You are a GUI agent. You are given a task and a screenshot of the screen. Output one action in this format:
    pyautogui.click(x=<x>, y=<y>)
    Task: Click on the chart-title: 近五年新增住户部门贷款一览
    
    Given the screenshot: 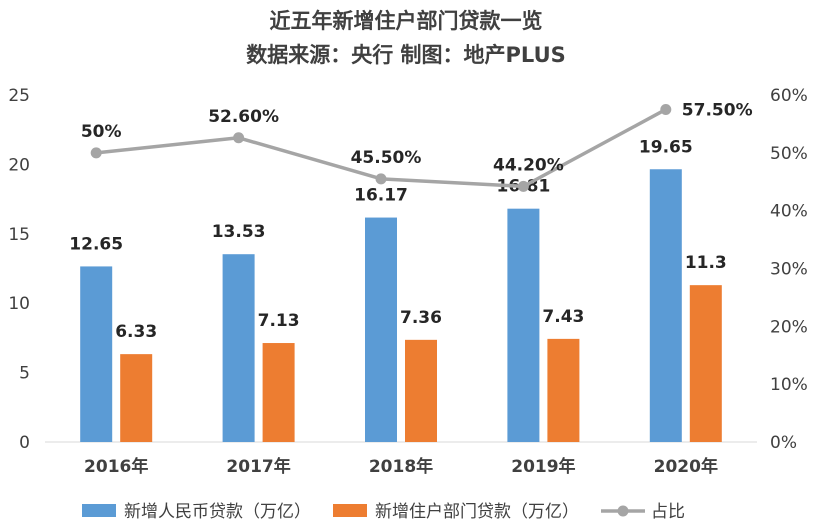 What is the action you would take?
    pyautogui.click(x=406, y=21)
    